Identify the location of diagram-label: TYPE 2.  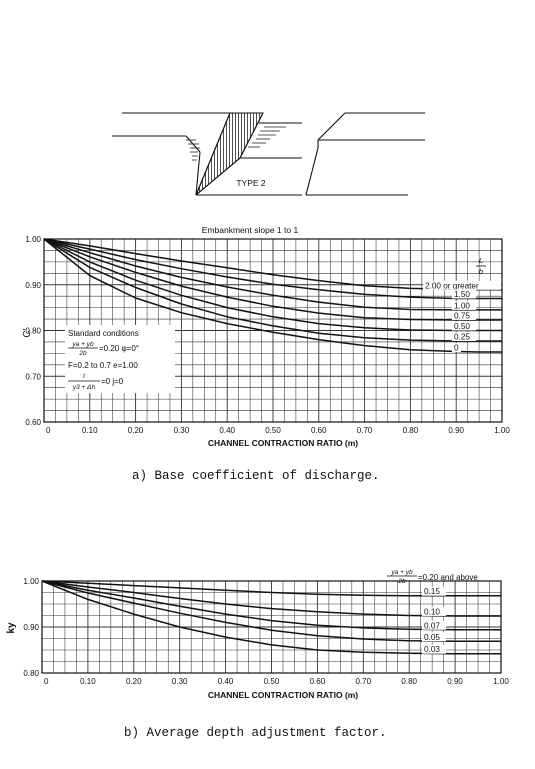
(251, 183).